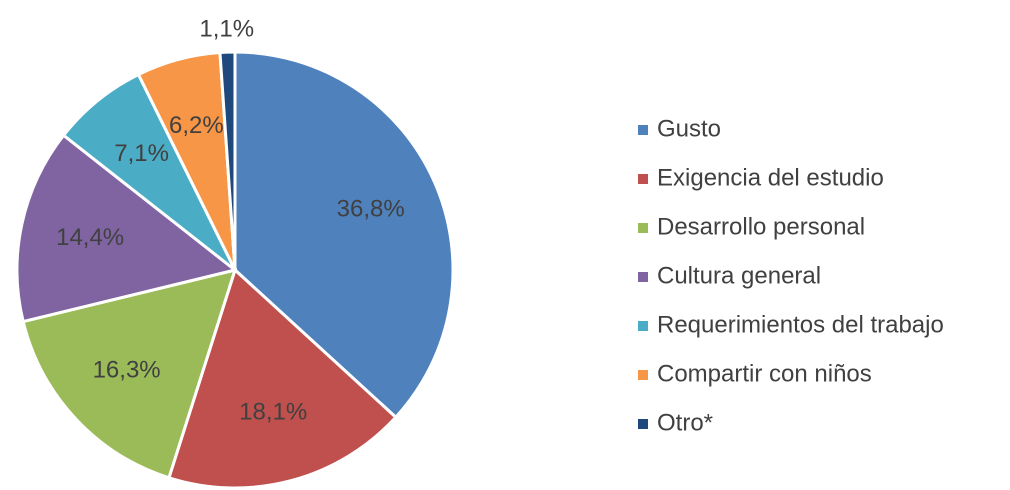 This screenshot has width=1010, height=490. What do you see at coordinates (770, 177) in the screenshot?
I see `legend-label: Exigencia del estudio` at bounding box center [770, 177].